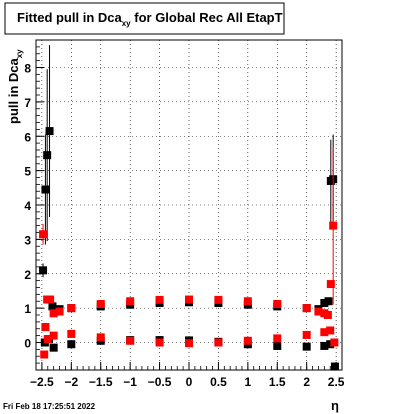  Describe the element at coordinates (160, 382) in the screenshot. I see `x-tick-label: −0.5` at that location.